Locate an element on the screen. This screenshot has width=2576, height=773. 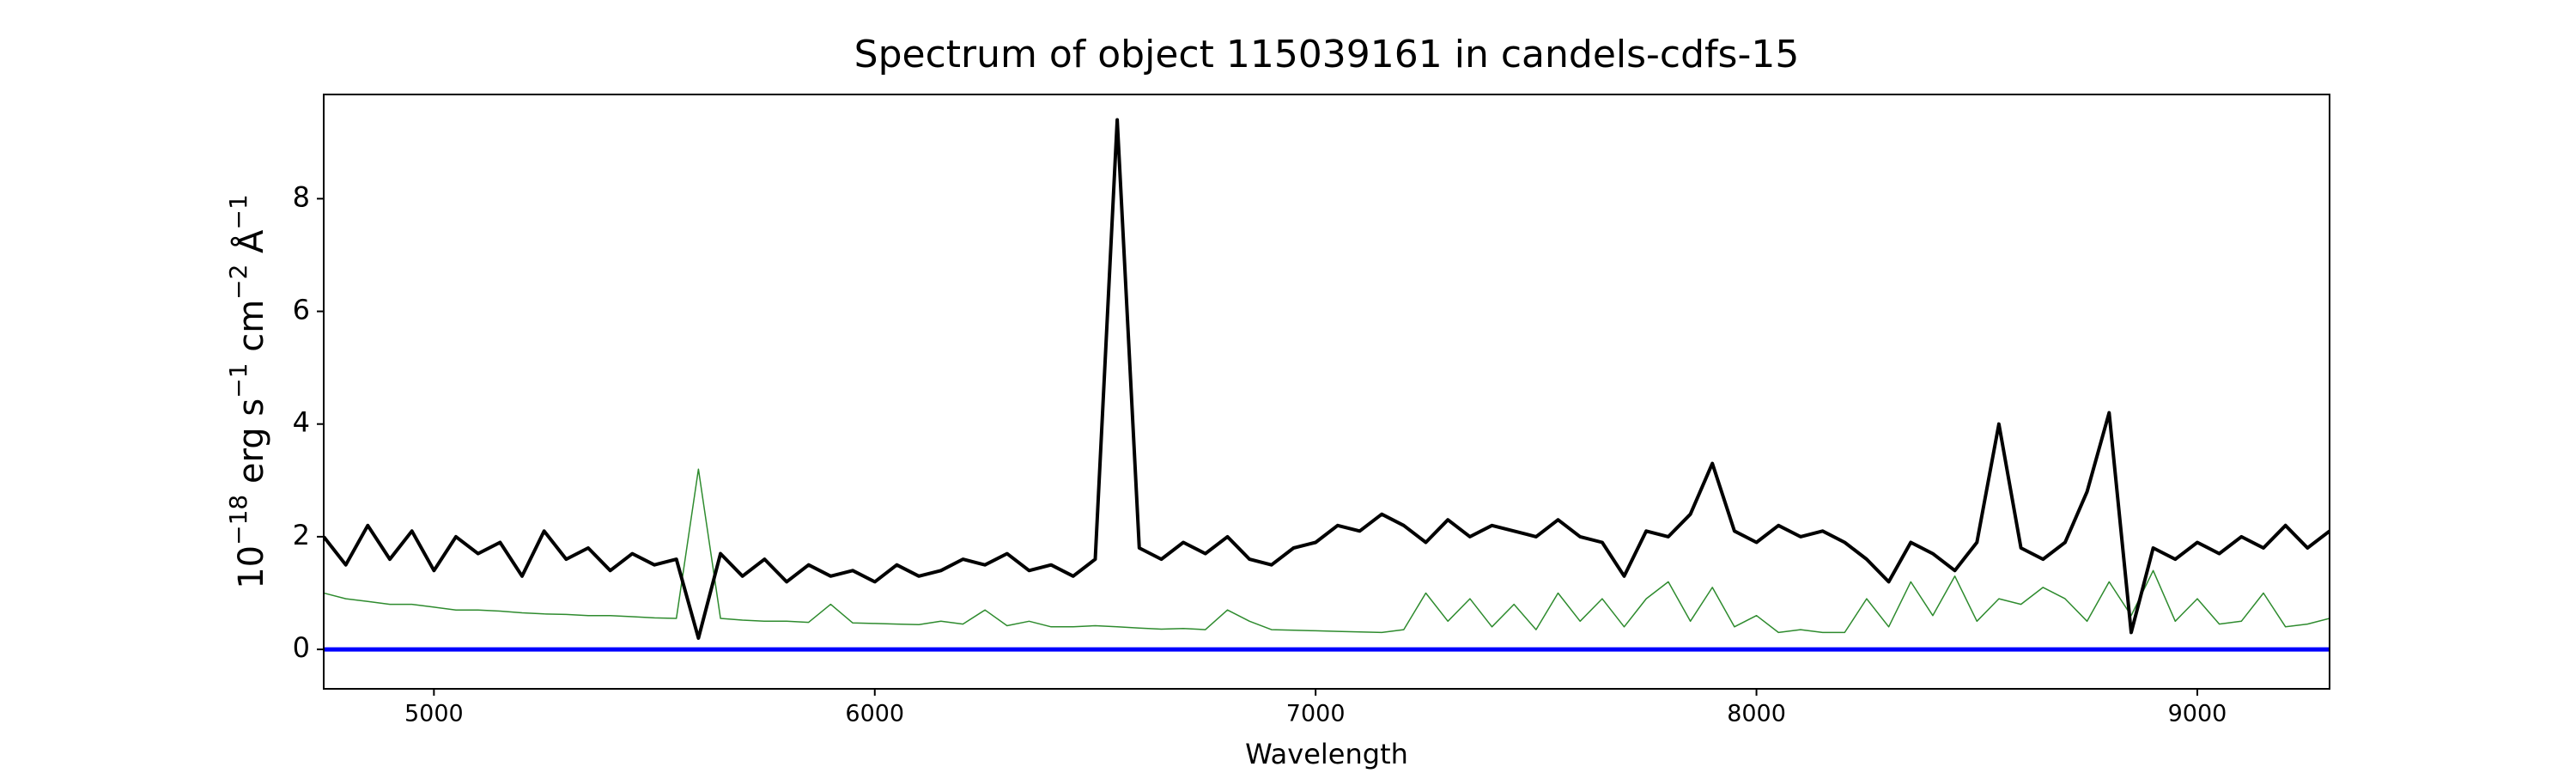
y-axis-label-part: cm is located at coordinates (251, 331).